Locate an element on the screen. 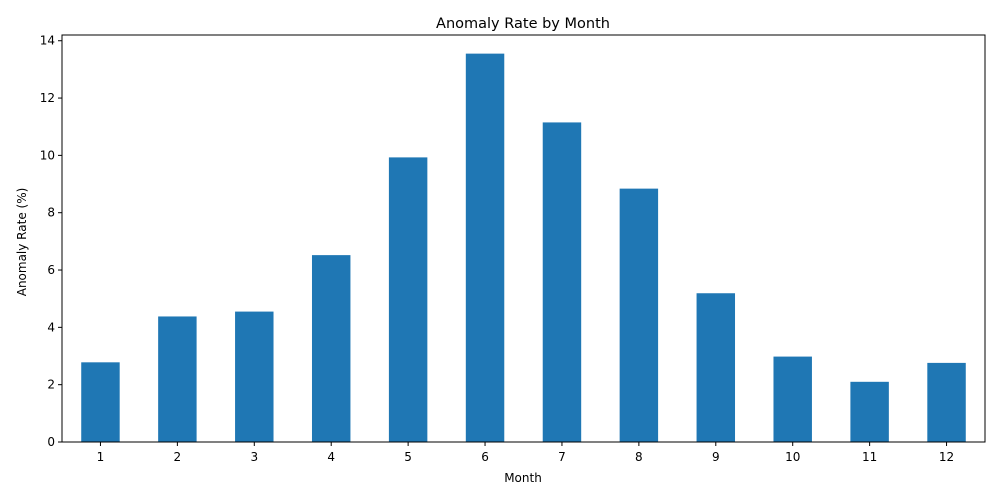 Image resolution: width=1000 pixels, height=504 pixels. y-tick-label: 10 is located at coordinates (47, 155).